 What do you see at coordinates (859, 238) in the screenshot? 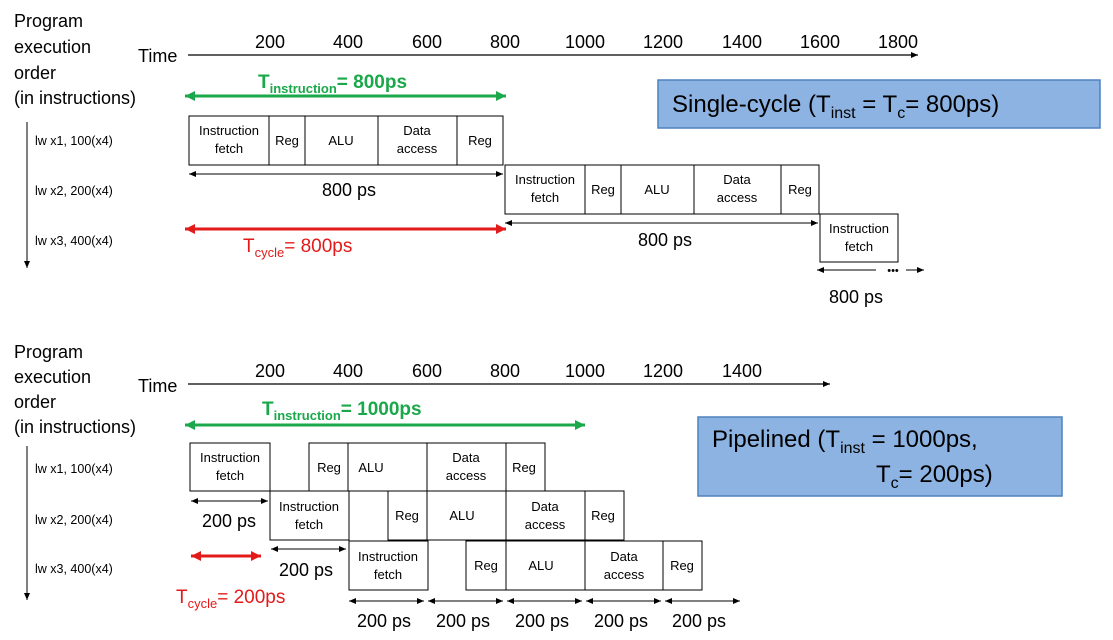
I see `instruction-row: Instruction fetch` at bounding box center [859, 238].